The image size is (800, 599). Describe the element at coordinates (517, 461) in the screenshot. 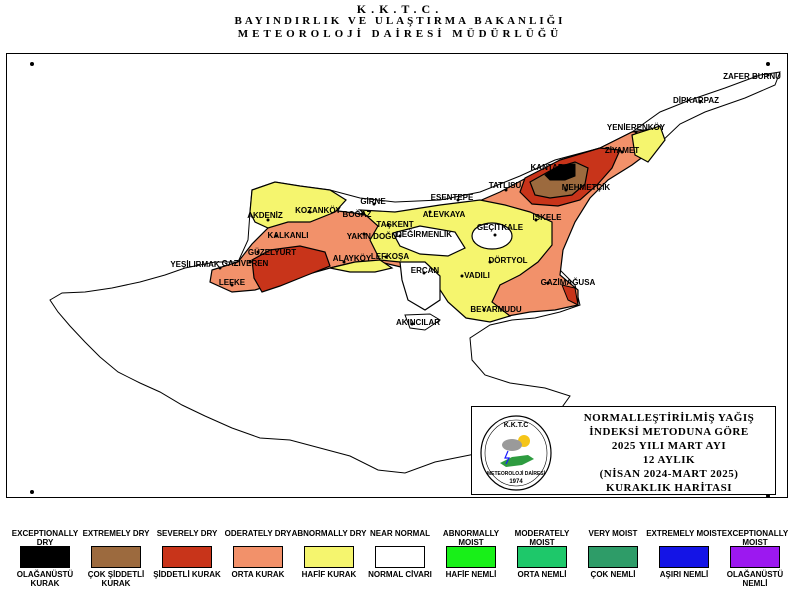

I see `island-icon` at that location.